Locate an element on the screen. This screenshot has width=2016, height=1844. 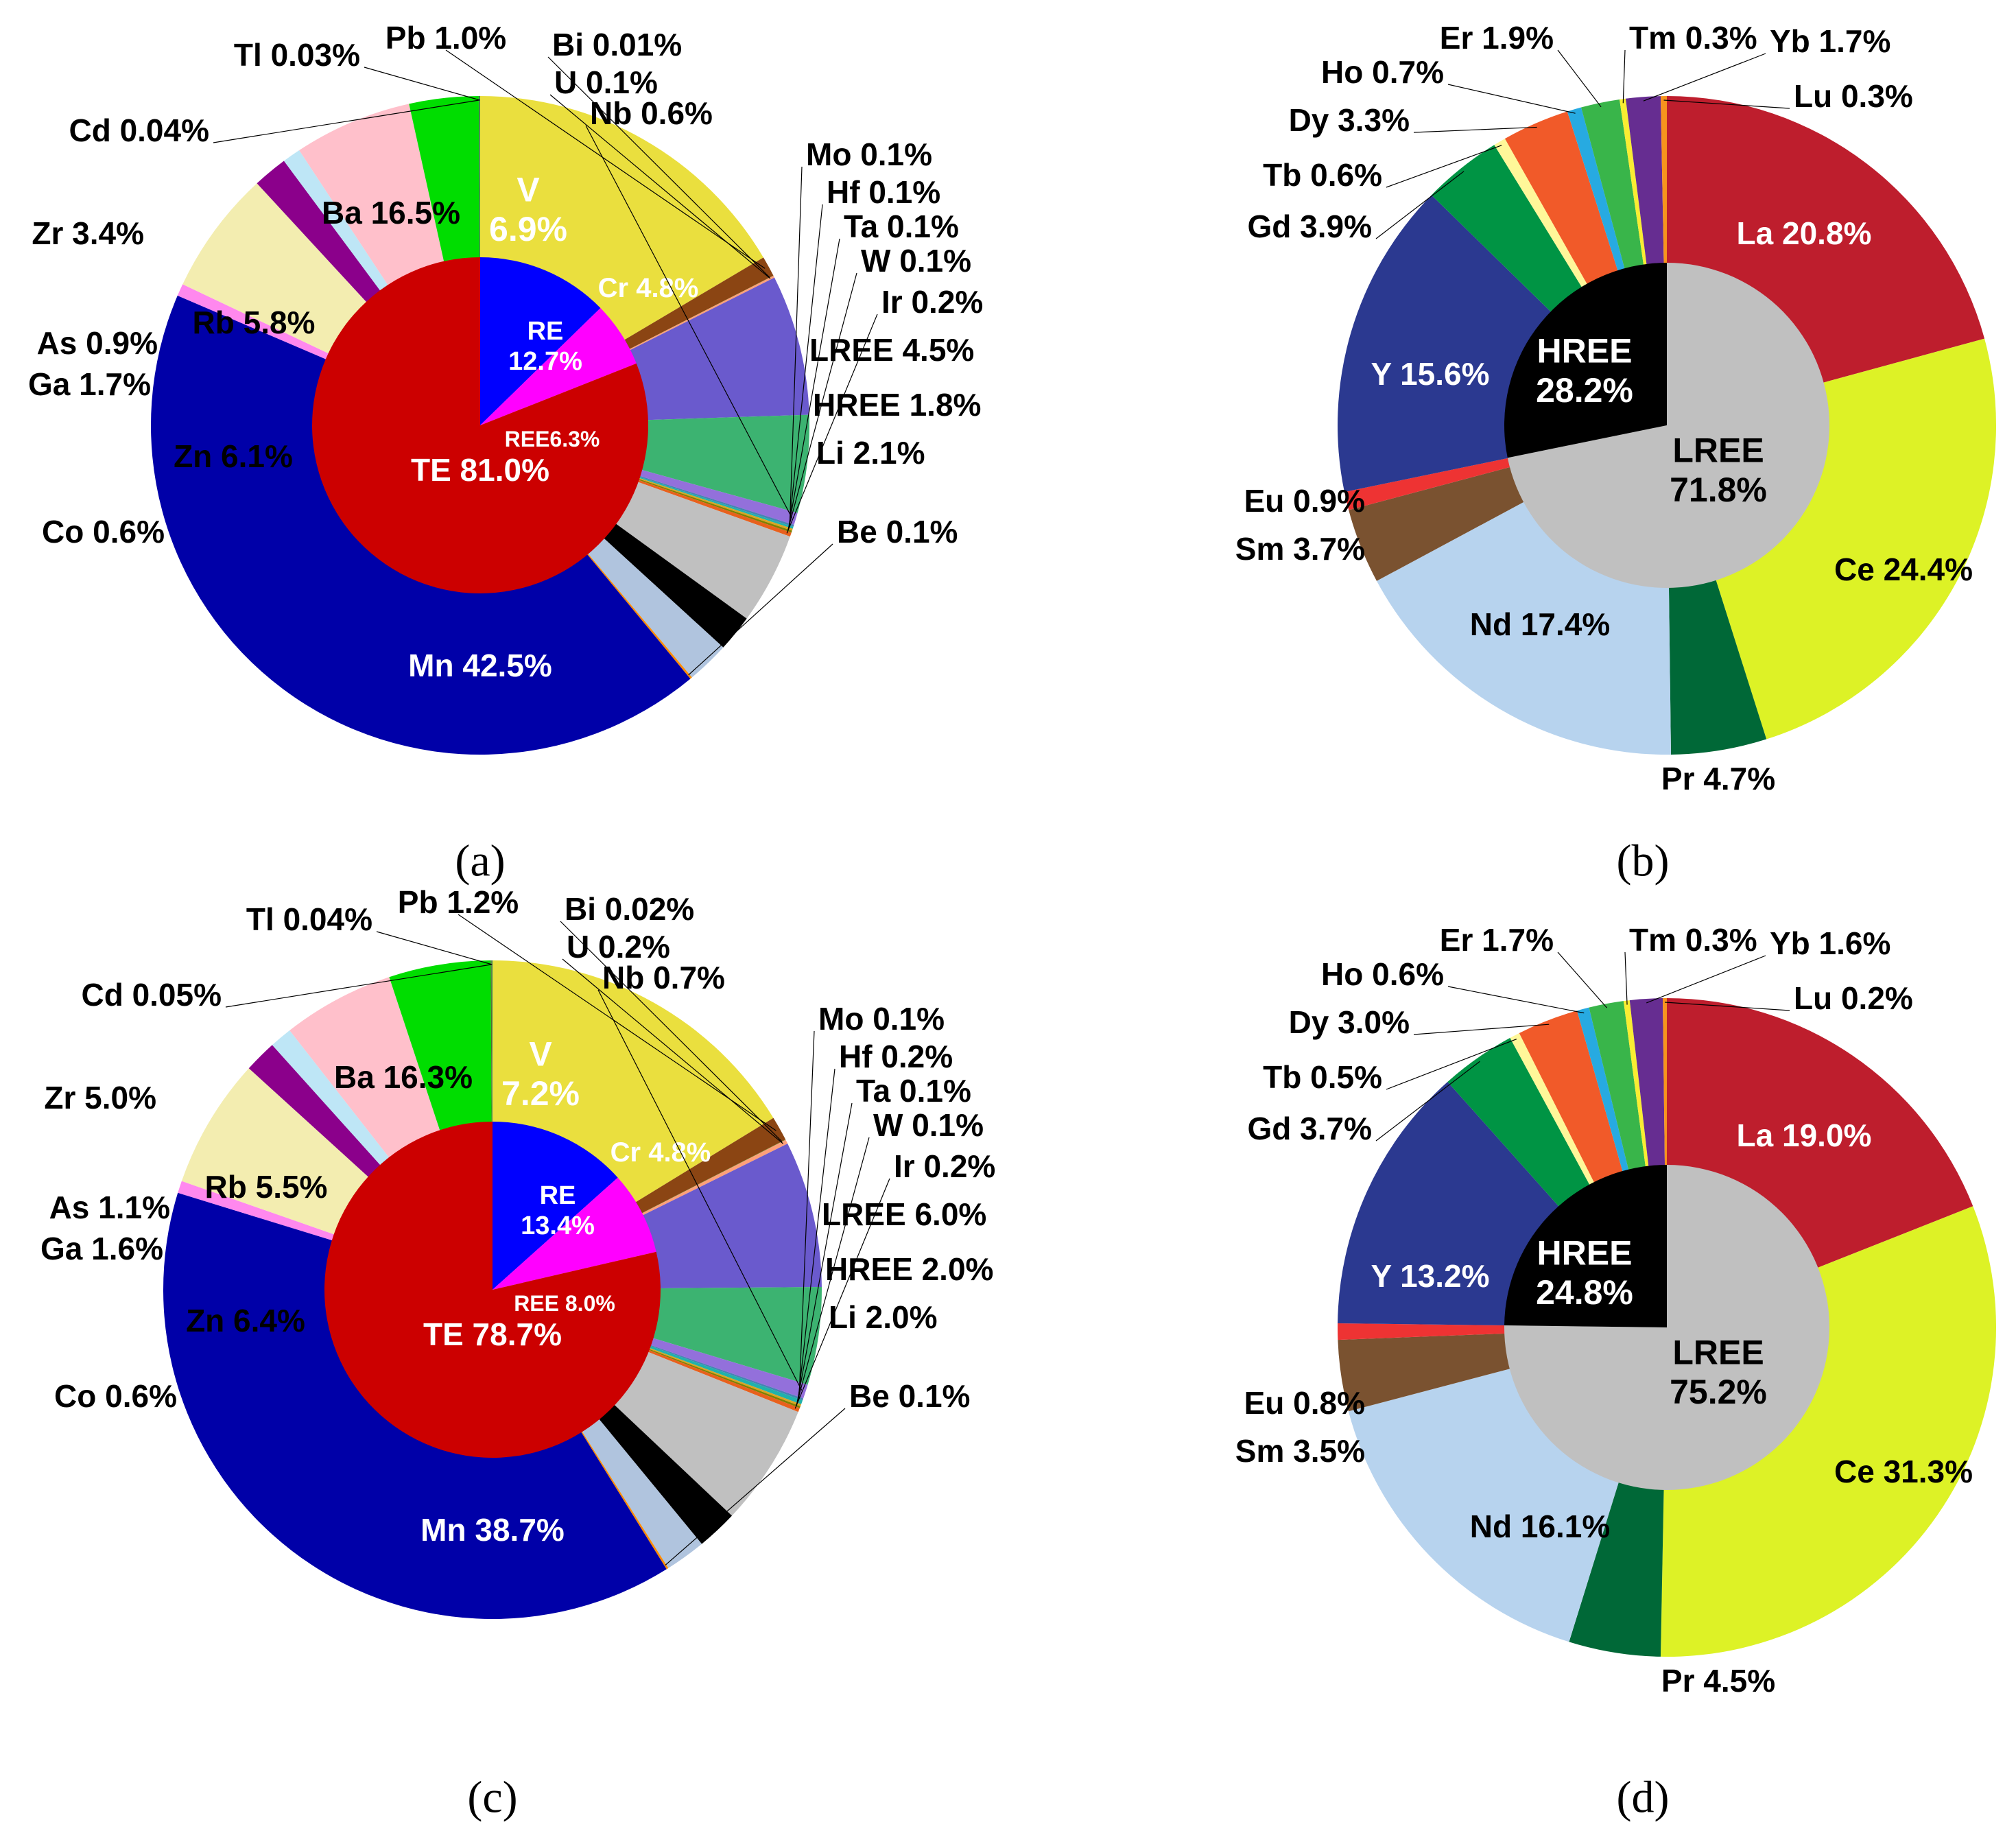
slice-zn-label: Zn 6.4% is located at coordinates (245, 1321).